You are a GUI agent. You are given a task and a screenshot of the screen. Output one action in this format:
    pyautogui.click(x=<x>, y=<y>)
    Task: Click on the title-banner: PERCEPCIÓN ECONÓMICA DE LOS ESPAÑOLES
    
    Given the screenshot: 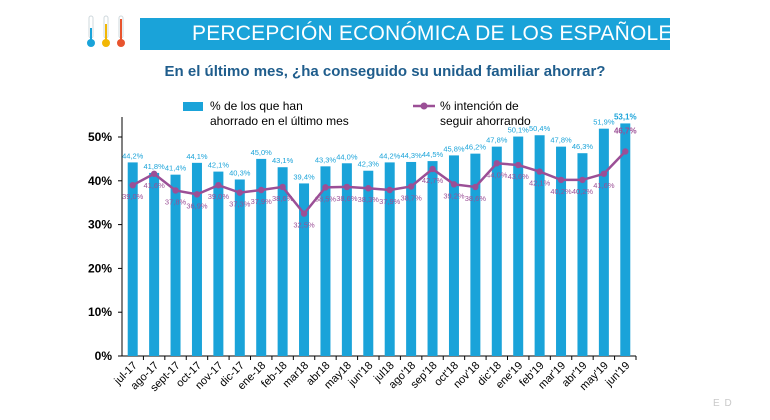 What is the action you would take?
    pyautogui.click(x=413, y=34)
    